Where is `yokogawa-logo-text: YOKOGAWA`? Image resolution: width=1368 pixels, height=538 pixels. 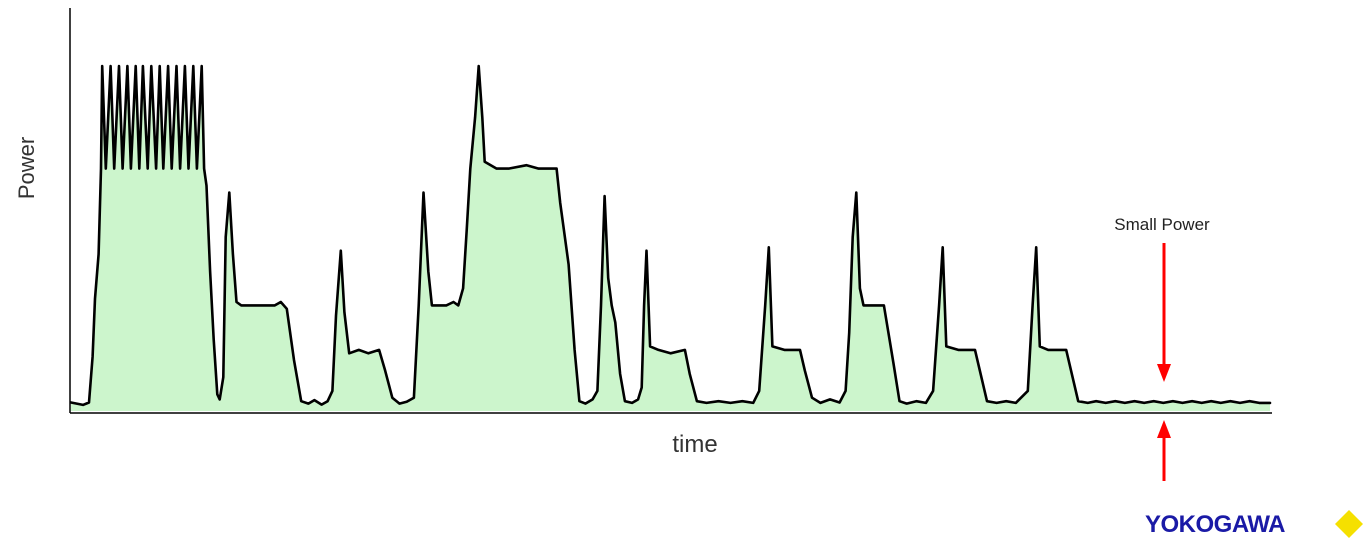
yokogawa-logo-text: YOKOGAWA is located at coordinates (1215, 524).